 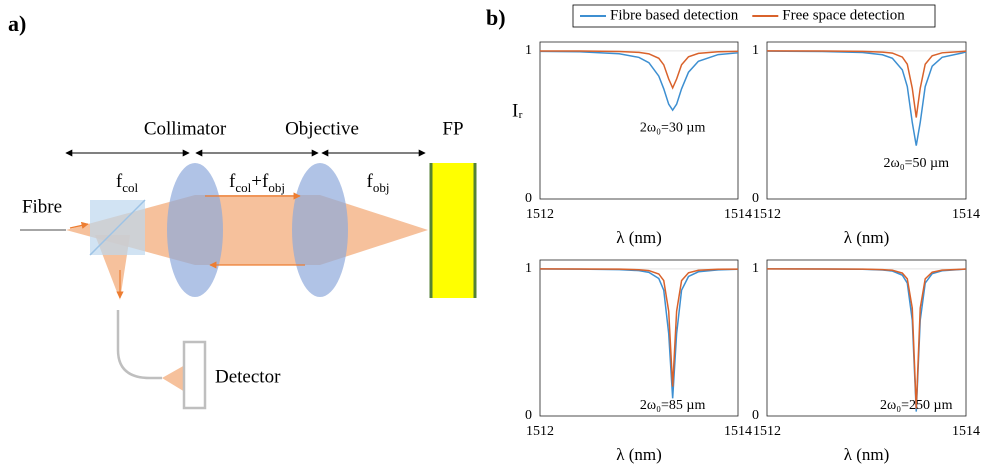 I want to click on component-label: Fibre, so click(x=42, y=206).